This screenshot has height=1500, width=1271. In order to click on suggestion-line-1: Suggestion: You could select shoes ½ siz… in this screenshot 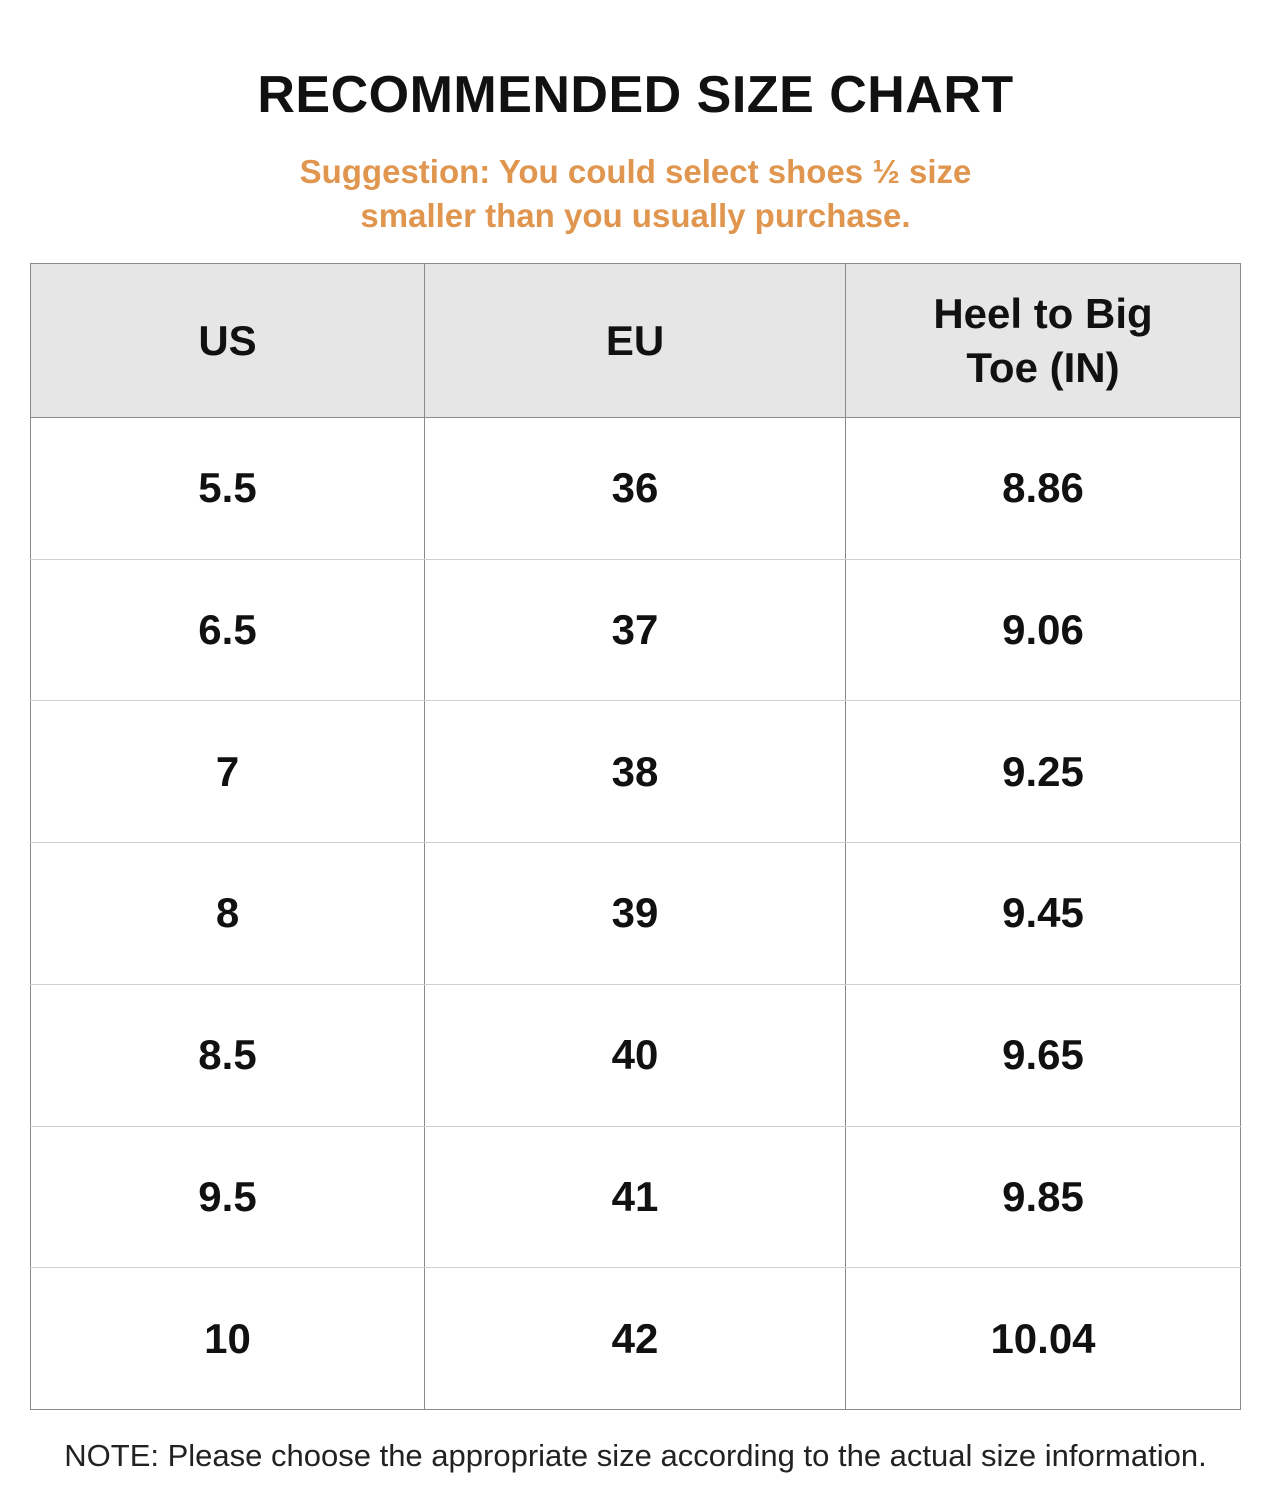, I will do `click(635, 171)`.